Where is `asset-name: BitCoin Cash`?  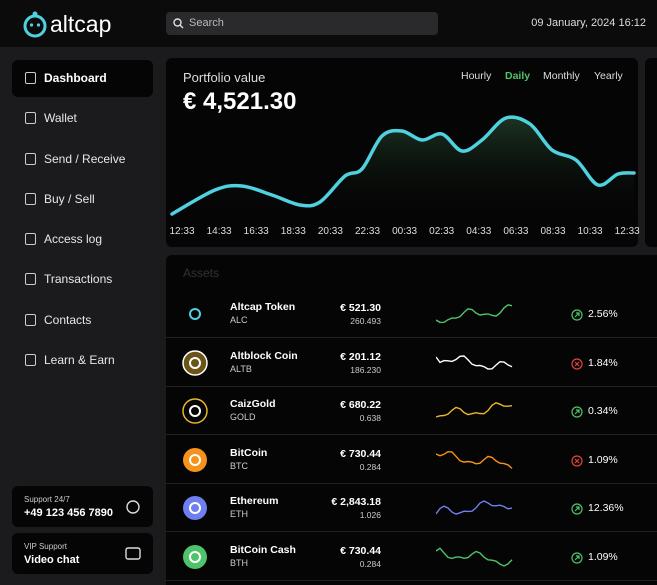
asset-name: BitCoin Cash is located at coordinates (263, 550).